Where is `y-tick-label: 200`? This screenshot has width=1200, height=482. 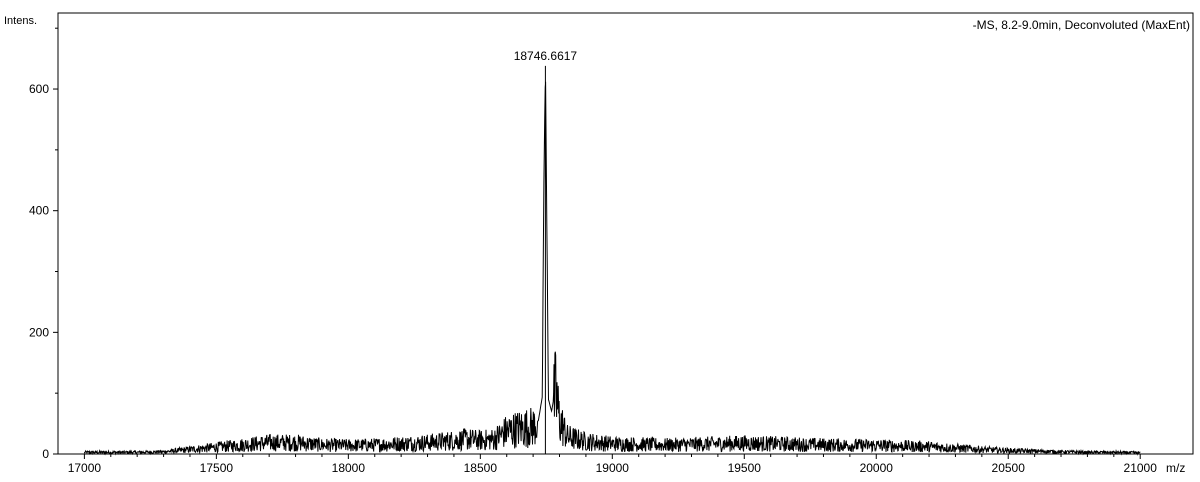 y-tick-label: 200 is located at coordinates (39, 332).